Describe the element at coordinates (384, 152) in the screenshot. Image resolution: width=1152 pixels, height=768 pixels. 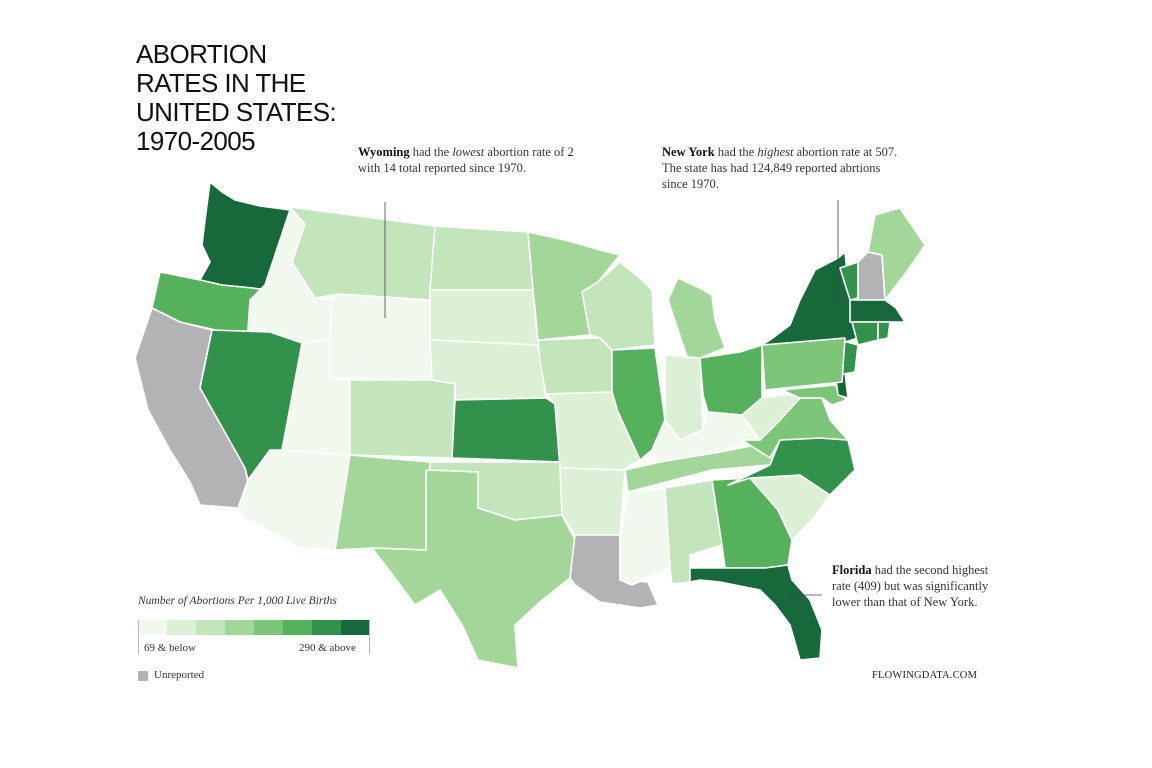
I see `annotation-state-name: Wyoming` at that location.